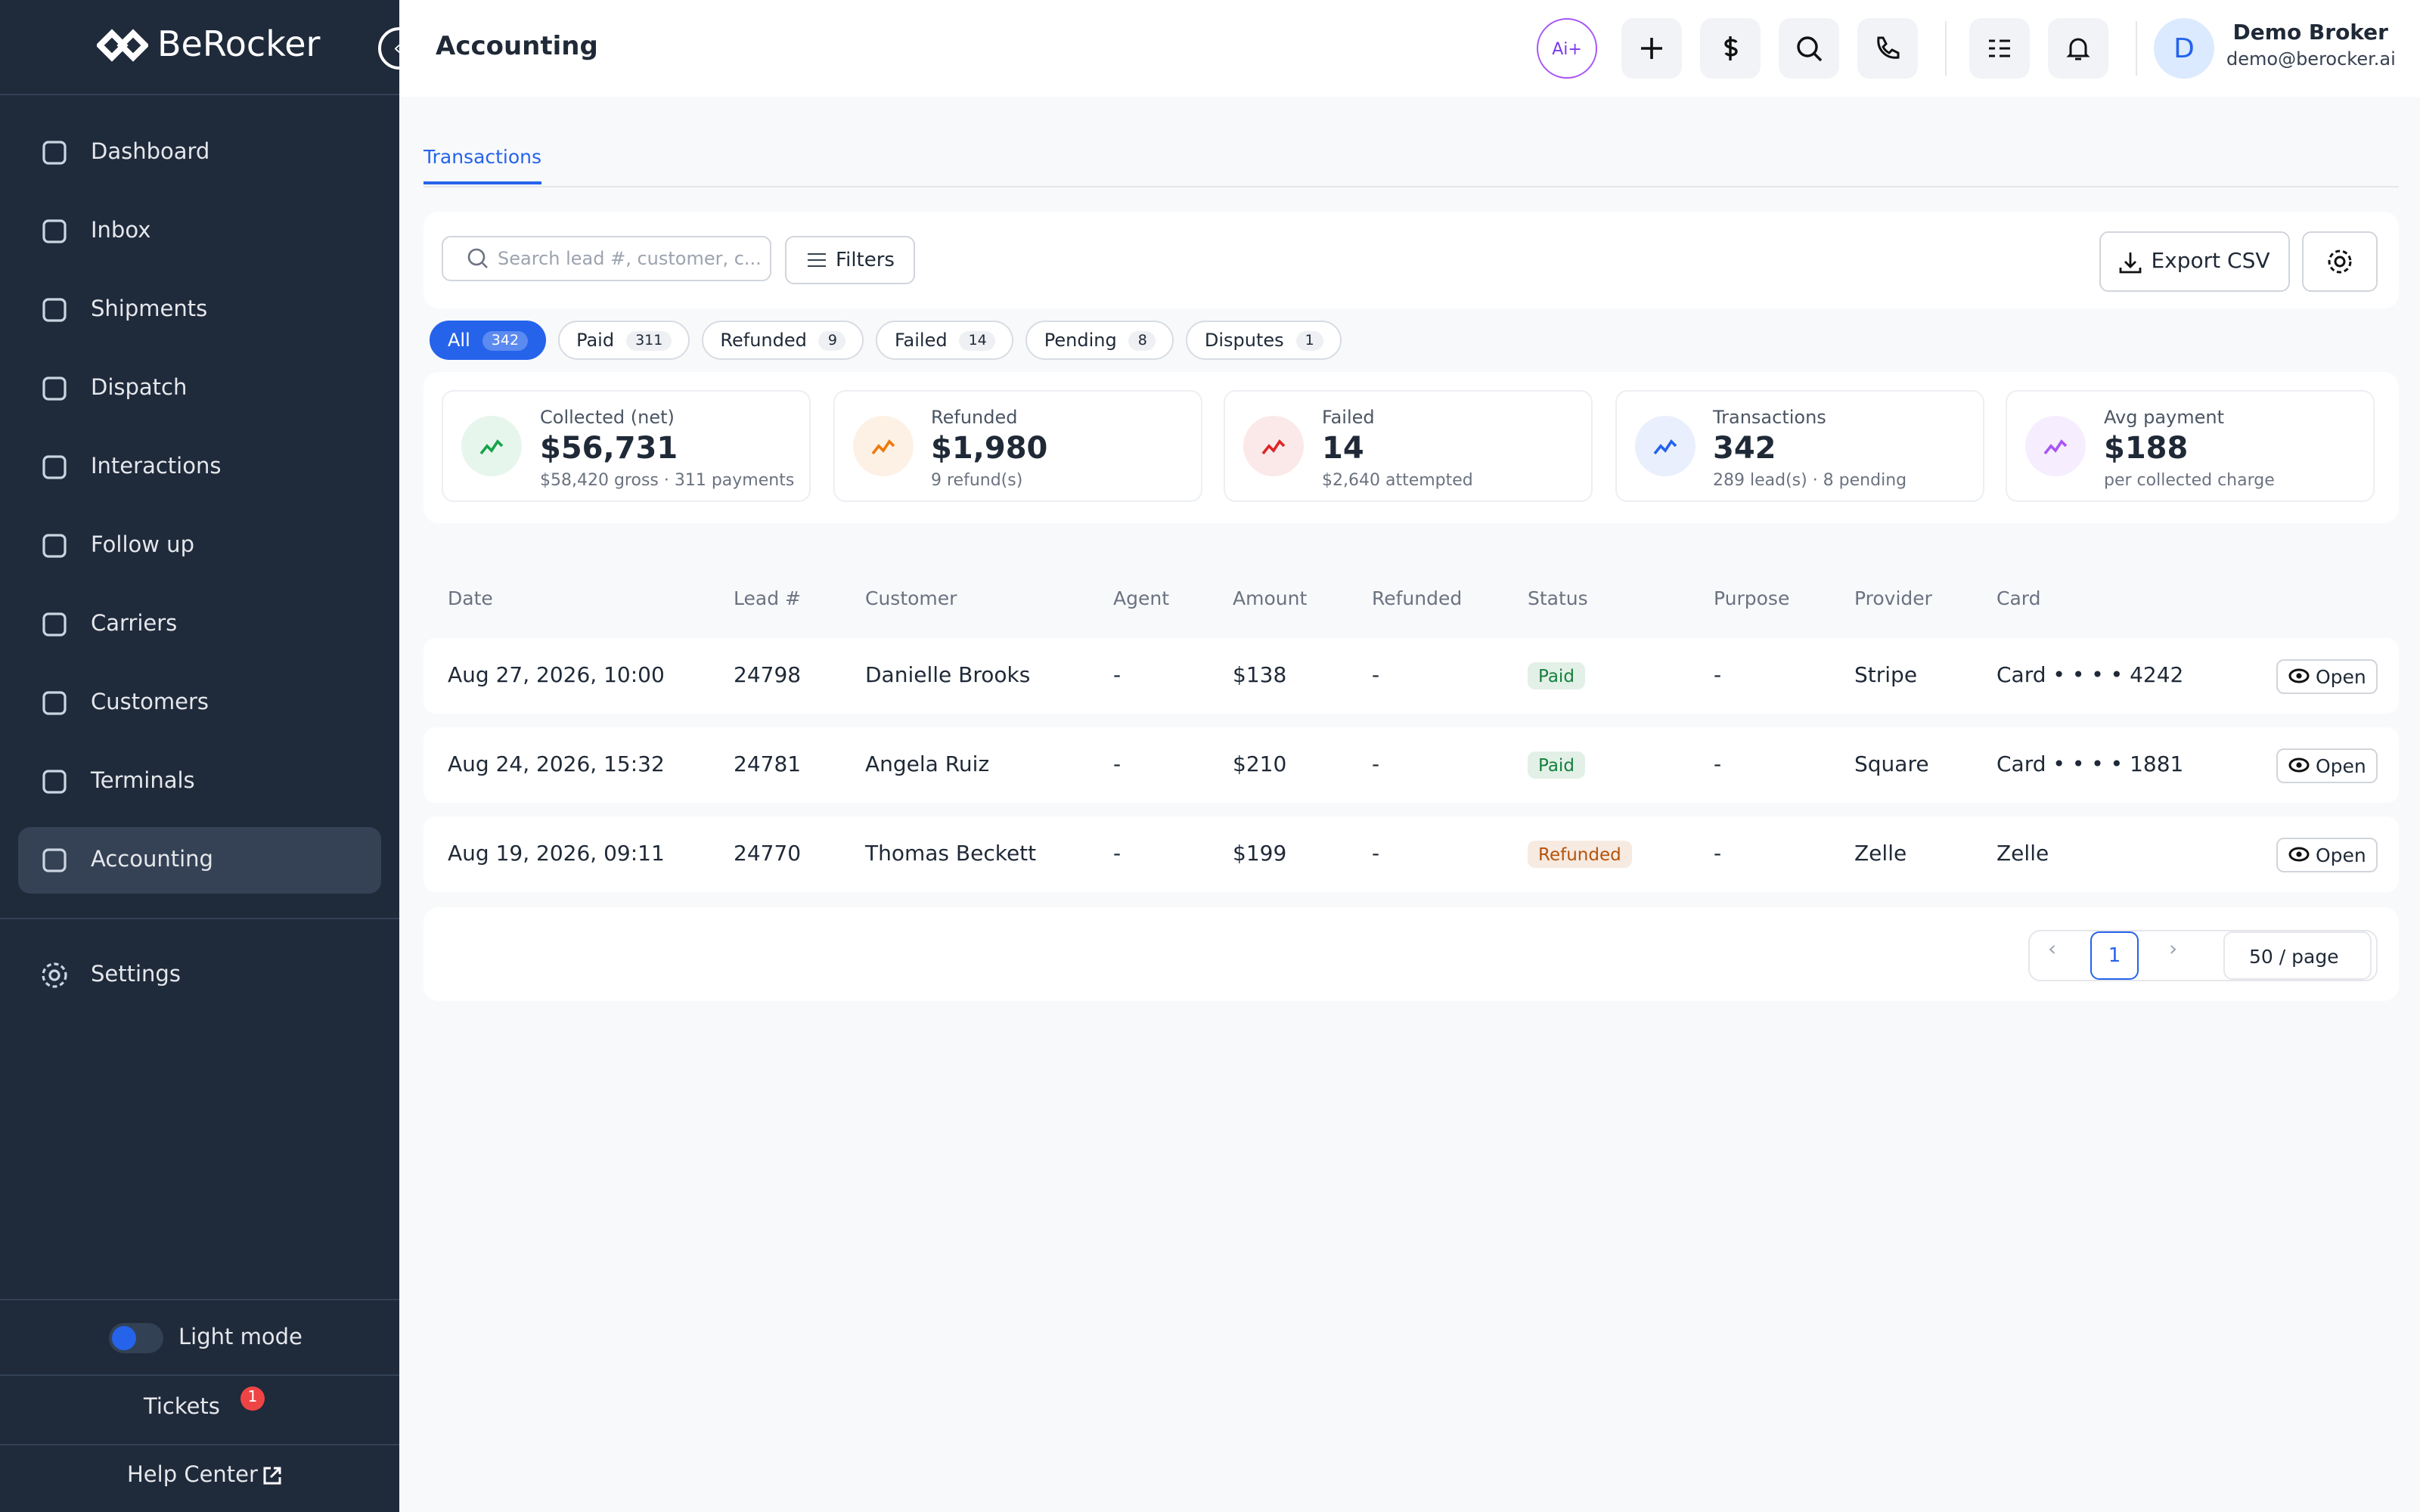  What do you see at coordinates (1141, 597) in the screenshot?
I see `column-header: Agent` at bounding box center [1141, 597].